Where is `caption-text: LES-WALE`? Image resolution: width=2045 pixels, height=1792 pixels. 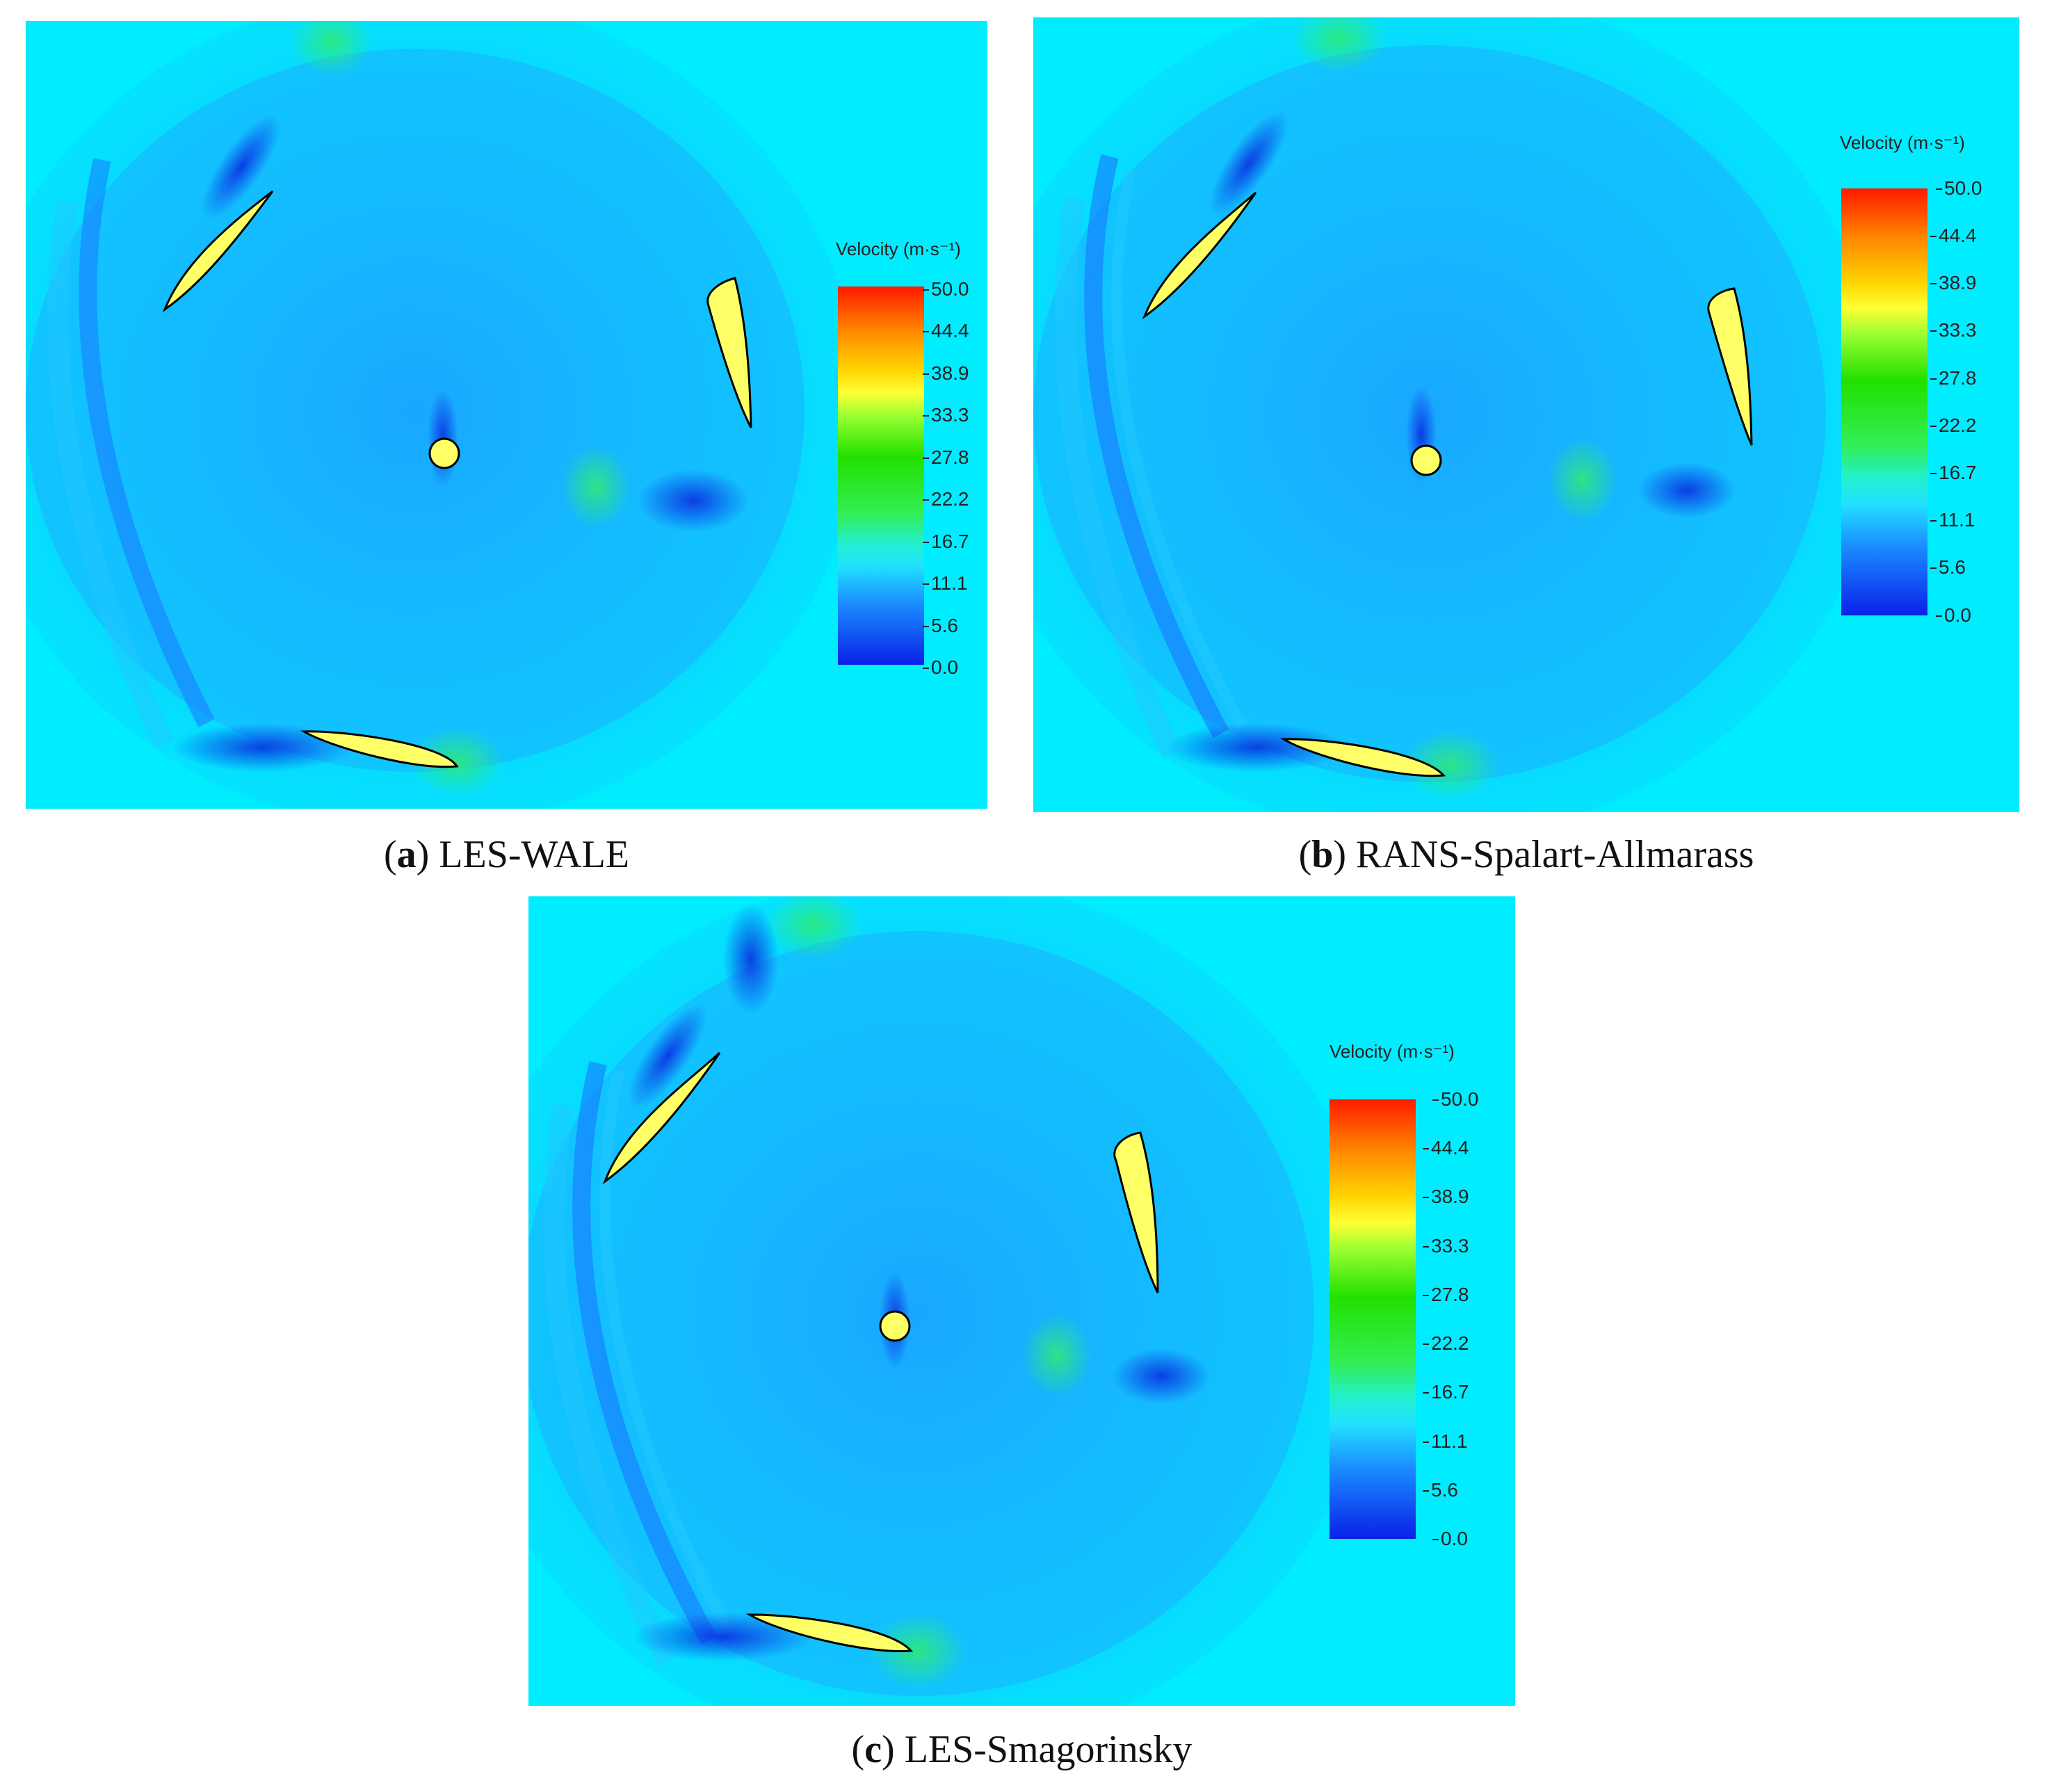
caption-text: LES-WALE is located at coordinates (534, 855).